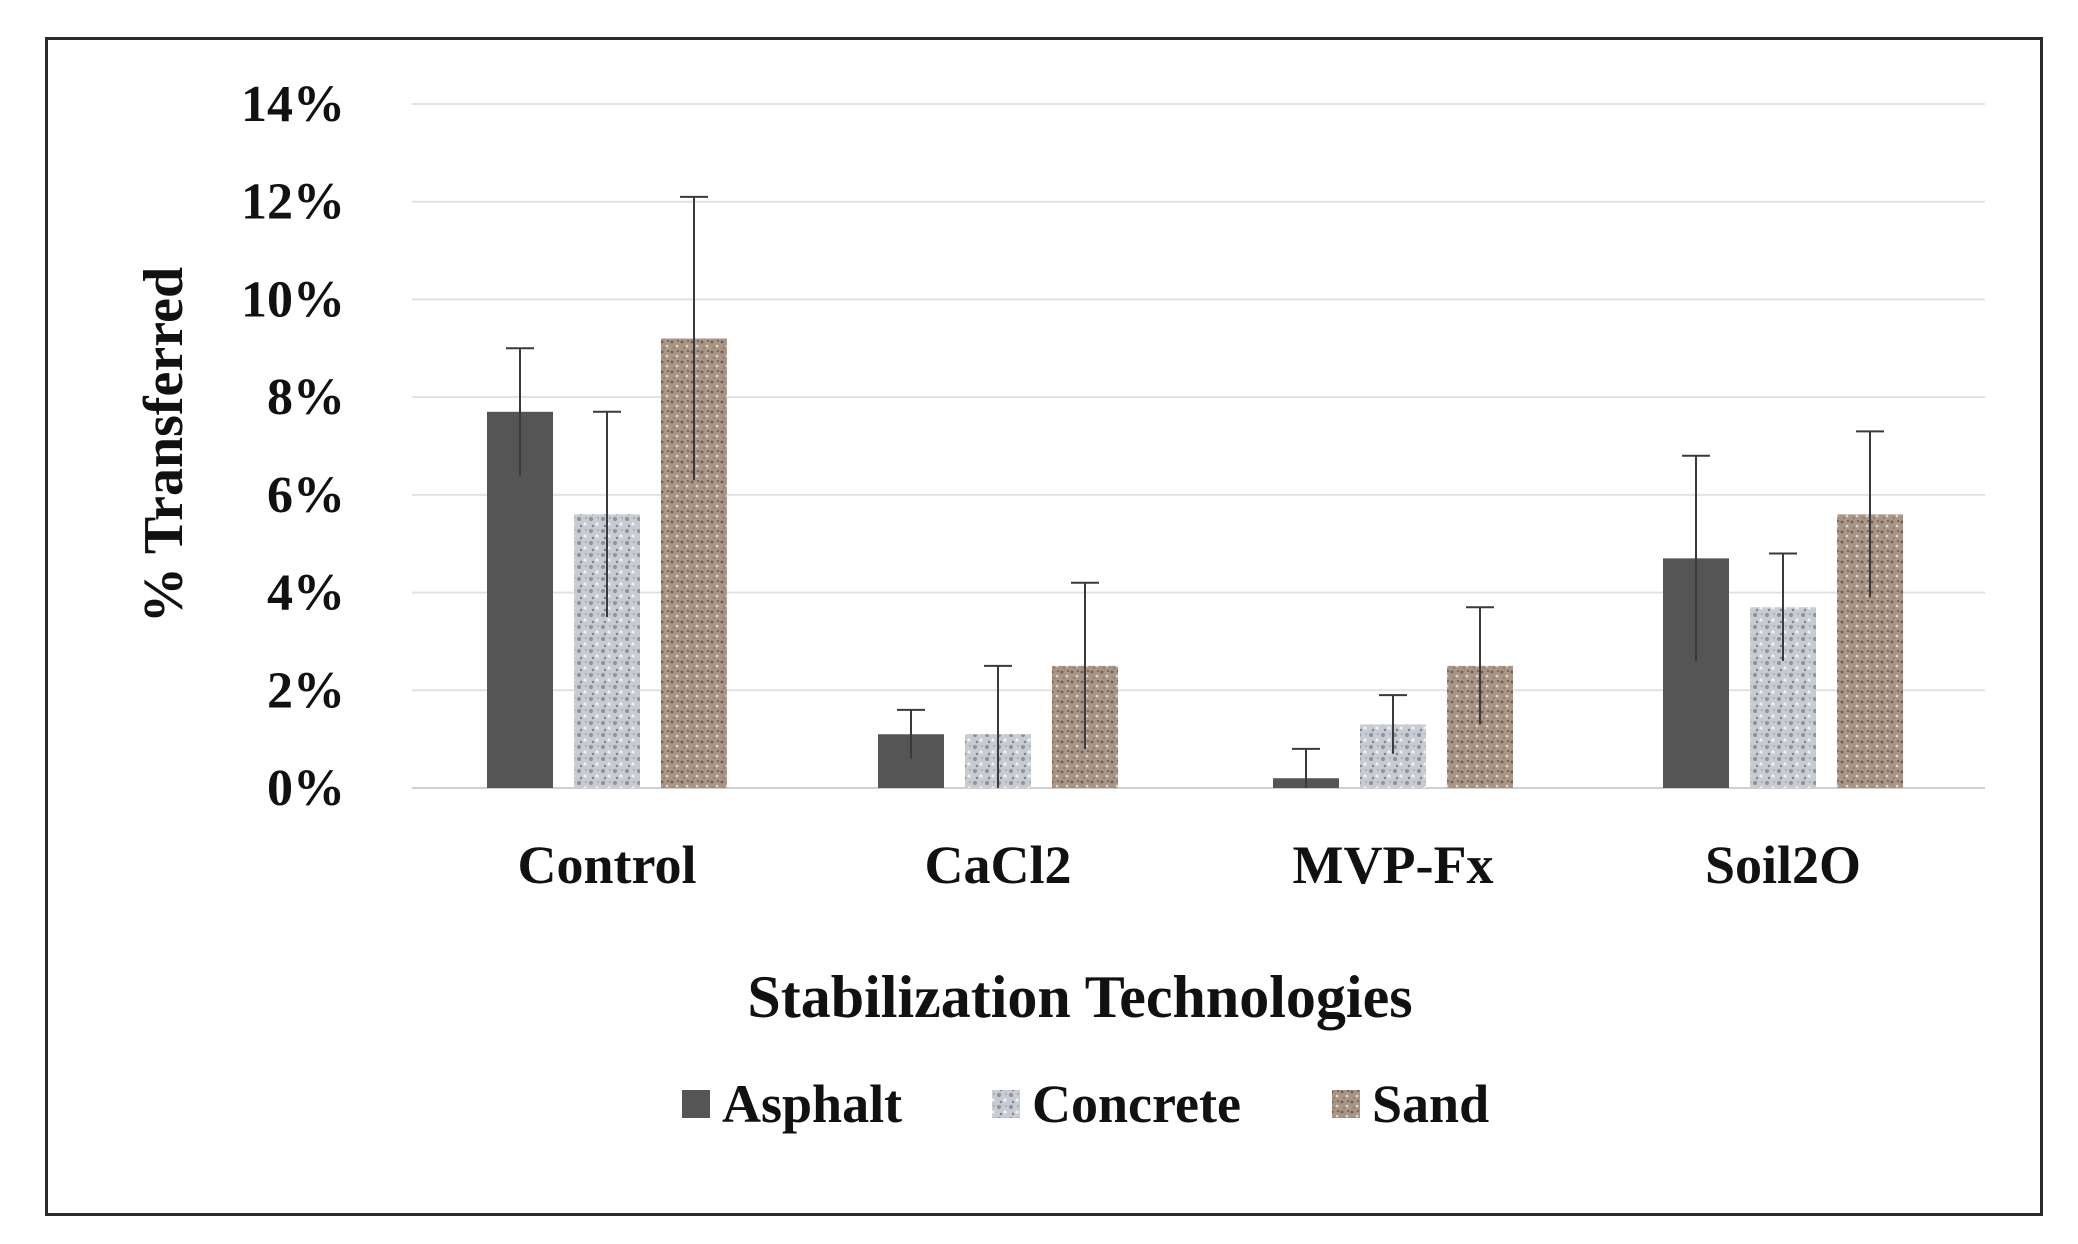  What do you see at coordinates (293, 104) in the screenshot?
I see `y-tick-label: 14%` at bounding box center [293, 104].